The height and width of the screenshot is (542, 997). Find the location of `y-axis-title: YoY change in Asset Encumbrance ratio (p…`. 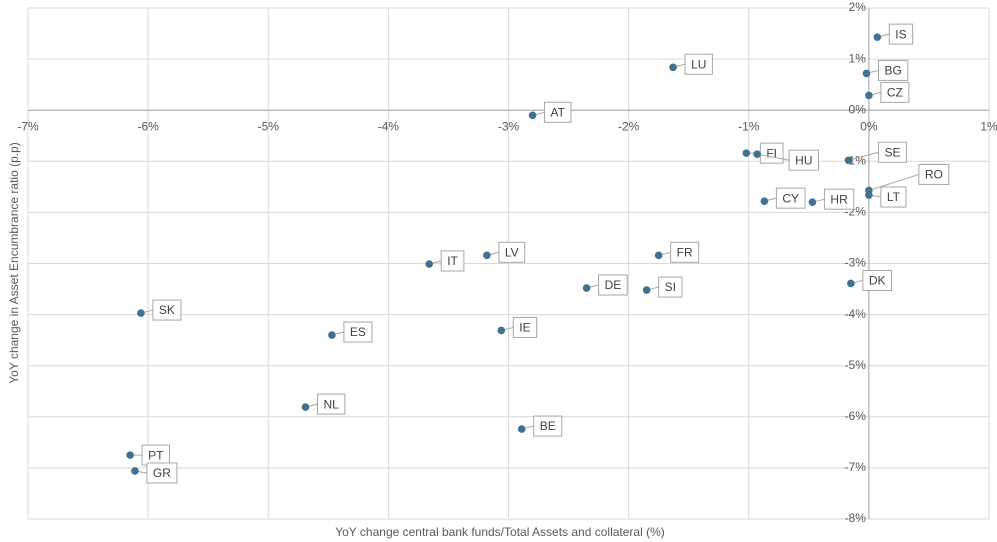

y-axis-title: YoY change in Asset Encumbrance ratio (p… is located at coordinates (14, 262).